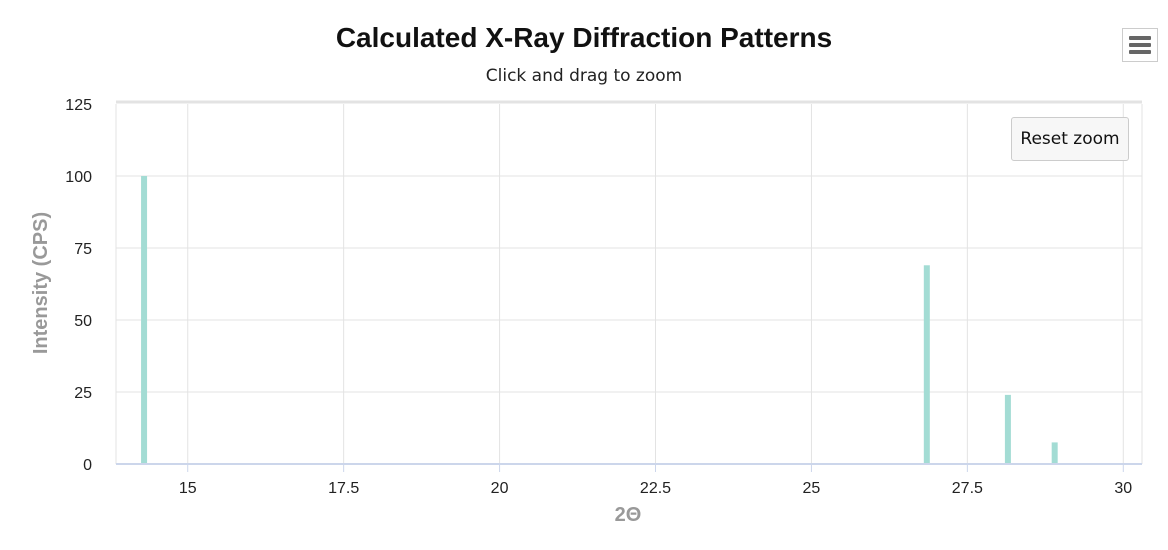 The height and width of the screenshot is (550, 1168). I want to click on y-axis-title: Intensity (CPS), so click(41, 283).